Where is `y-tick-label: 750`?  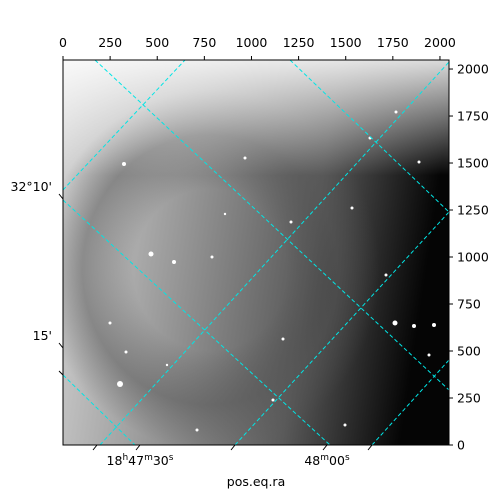 y-tick-label: 750 is located at coordinates (469, 304).